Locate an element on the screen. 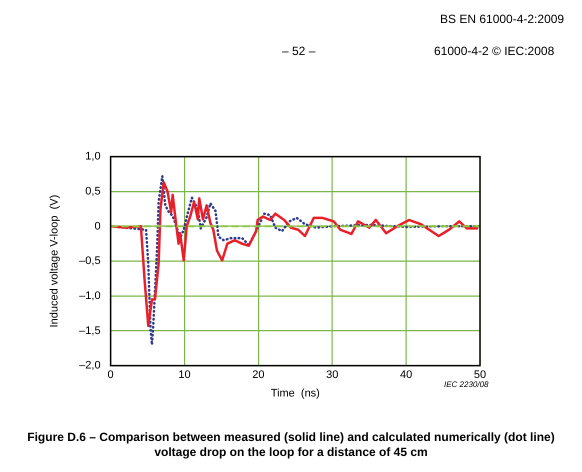  text: 61000-4-2 © IEC:2008 is located at coordinates (494, 51).